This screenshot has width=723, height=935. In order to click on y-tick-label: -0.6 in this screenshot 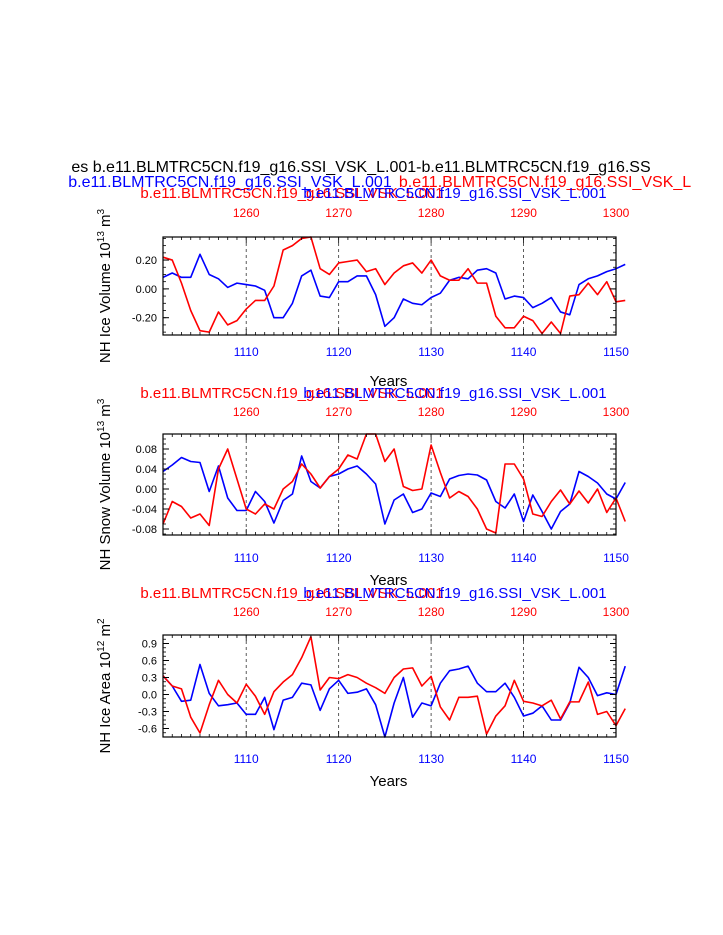, I will do `click(147, 730)`.